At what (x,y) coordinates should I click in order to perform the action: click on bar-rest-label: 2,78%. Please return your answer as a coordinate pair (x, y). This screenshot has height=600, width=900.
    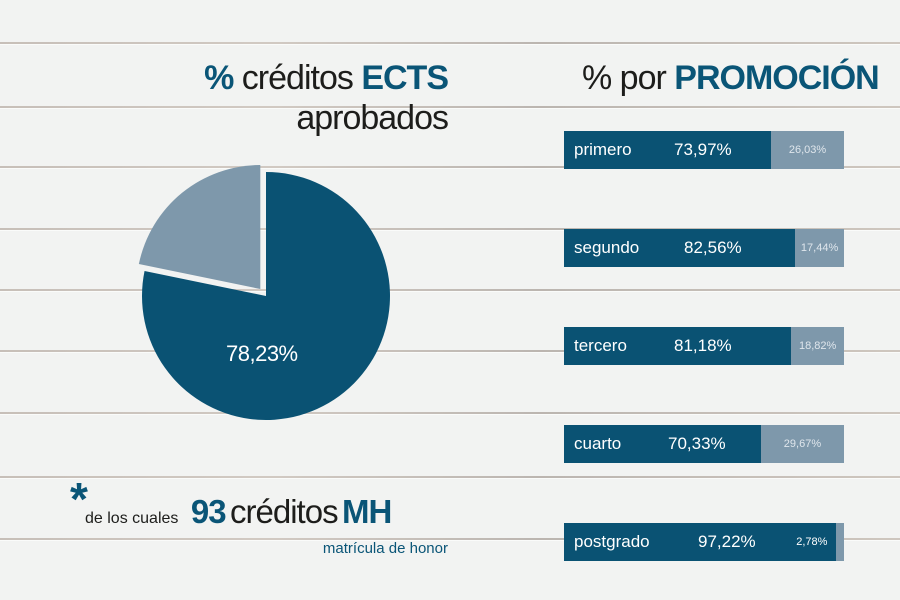
    Looking at the image, I should click on (812, 542).